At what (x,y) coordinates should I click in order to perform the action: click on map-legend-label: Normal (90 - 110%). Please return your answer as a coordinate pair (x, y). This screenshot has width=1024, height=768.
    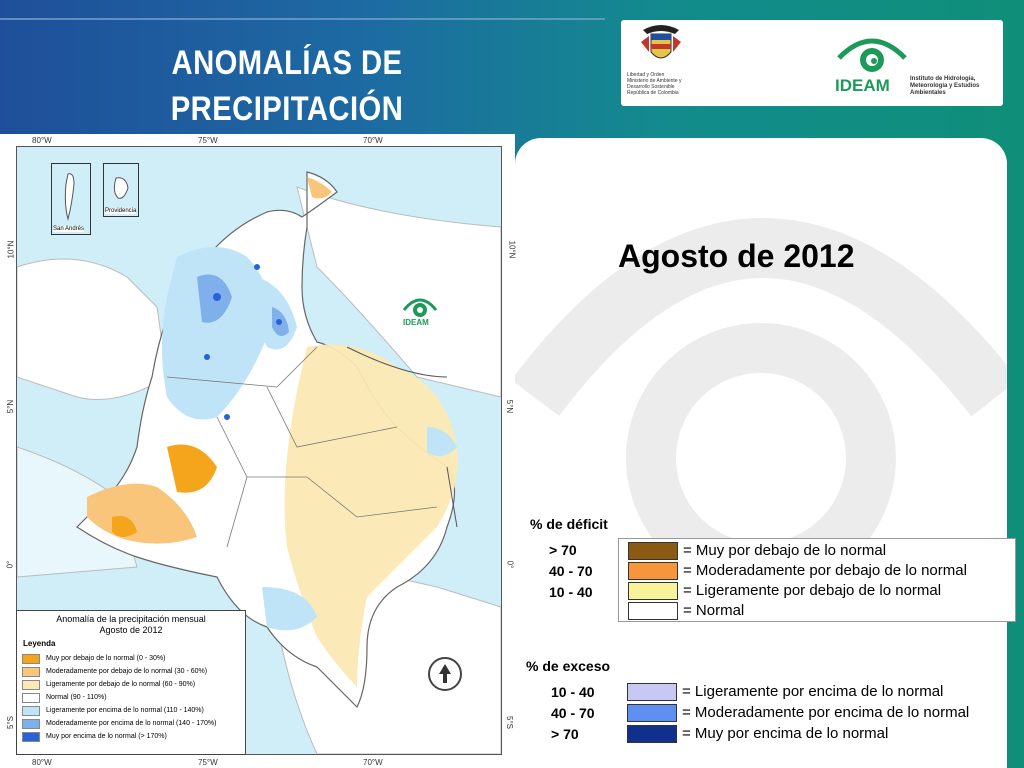
    Looking at the image, I should click on (76, 697).